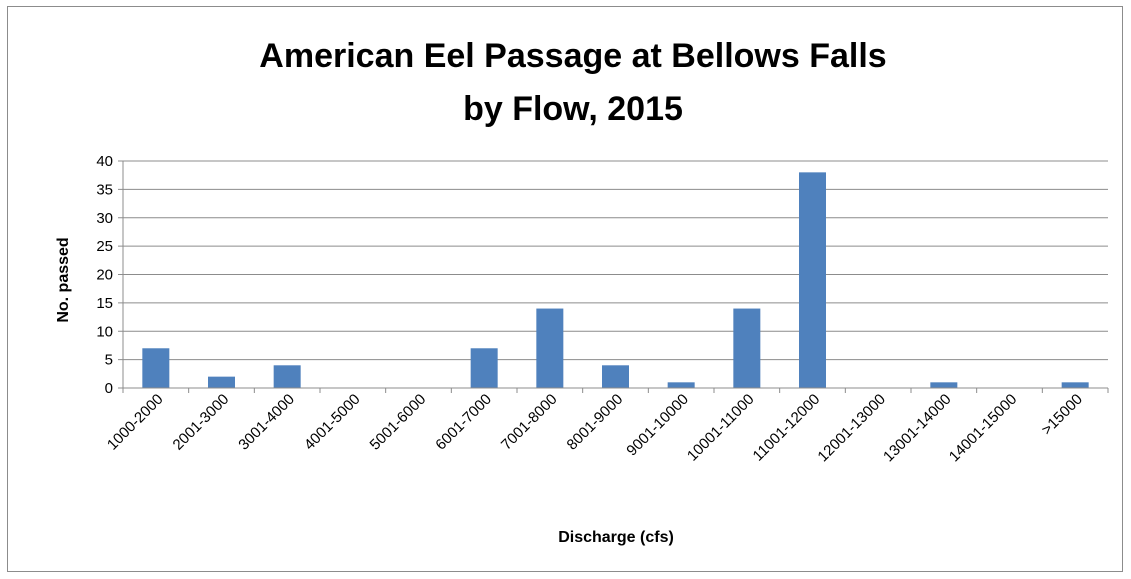 The image size is (1131, 579). I want to click on x-axis-title: Discharge (cfs), so click(616, 537).